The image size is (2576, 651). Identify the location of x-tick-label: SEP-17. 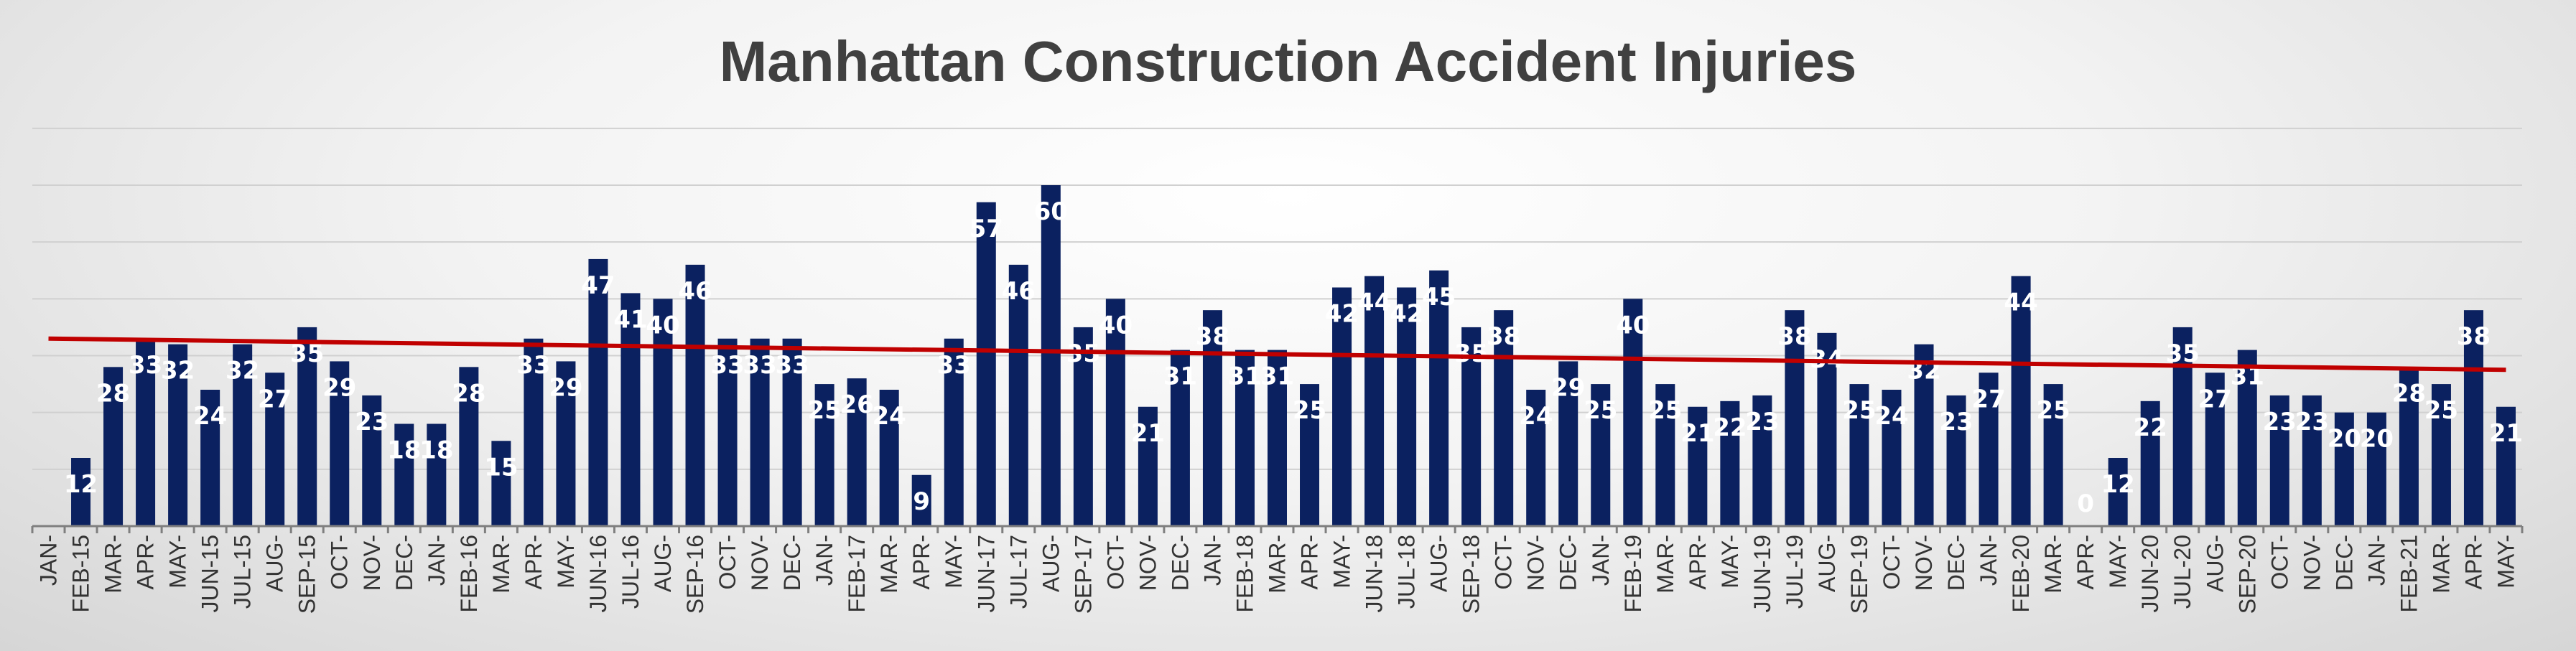
(1083, 574).